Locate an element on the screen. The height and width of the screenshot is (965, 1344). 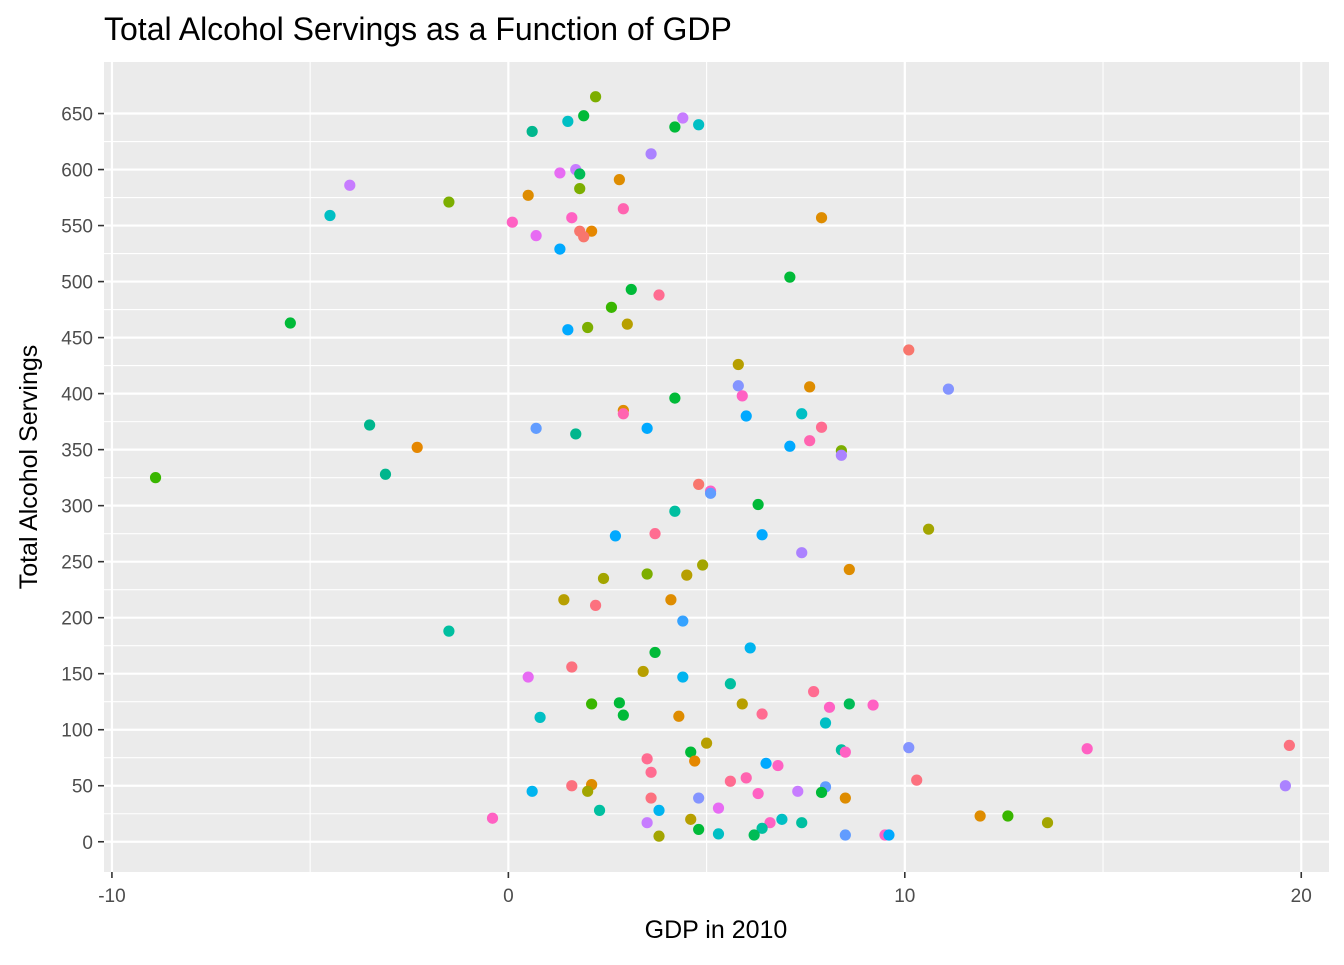
x-axis: -10 0 10 20 is located at coordinates (705, 889).